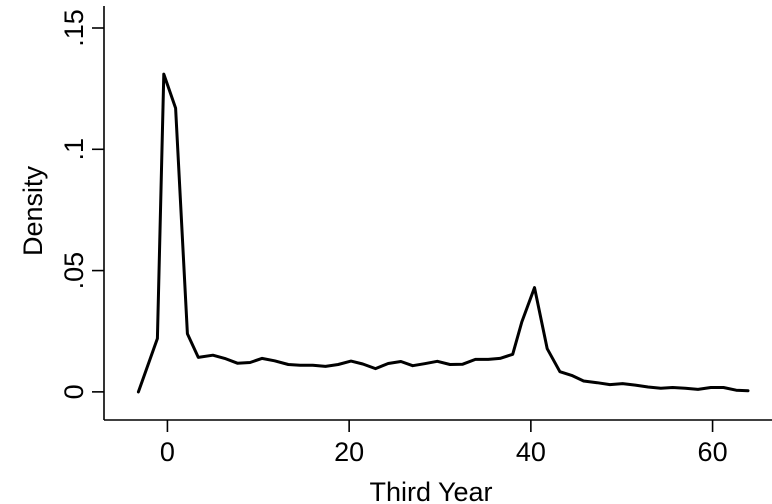 This screenshot has width=772, height=504. Describe the element at coordinates (74, 391) in the screenshot. I see `y-tick-label: 0` at that location.